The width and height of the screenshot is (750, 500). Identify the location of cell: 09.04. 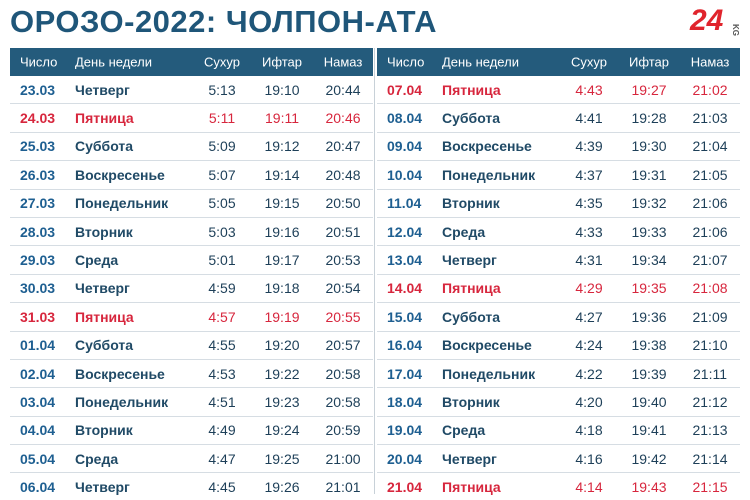
(405, 146).